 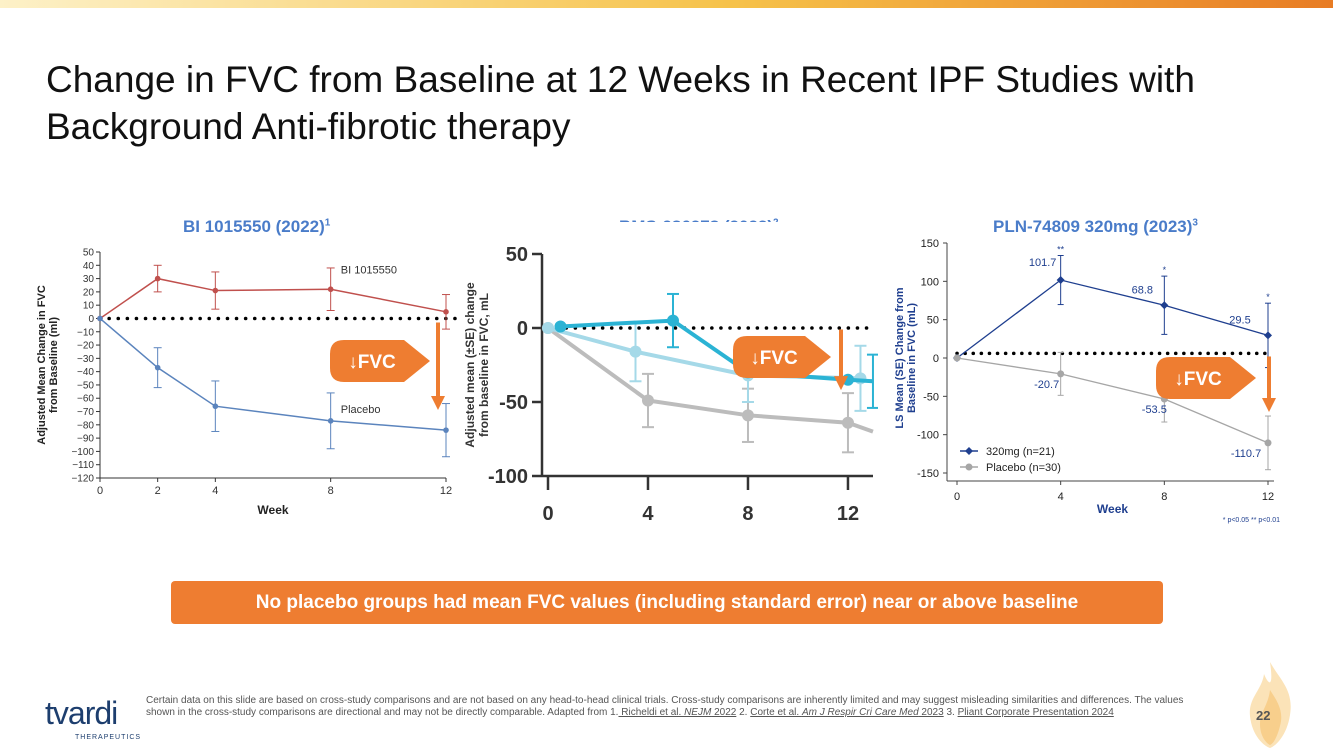 I want to click on chart2-xtick-label: 4, so click(x=648, y=514).